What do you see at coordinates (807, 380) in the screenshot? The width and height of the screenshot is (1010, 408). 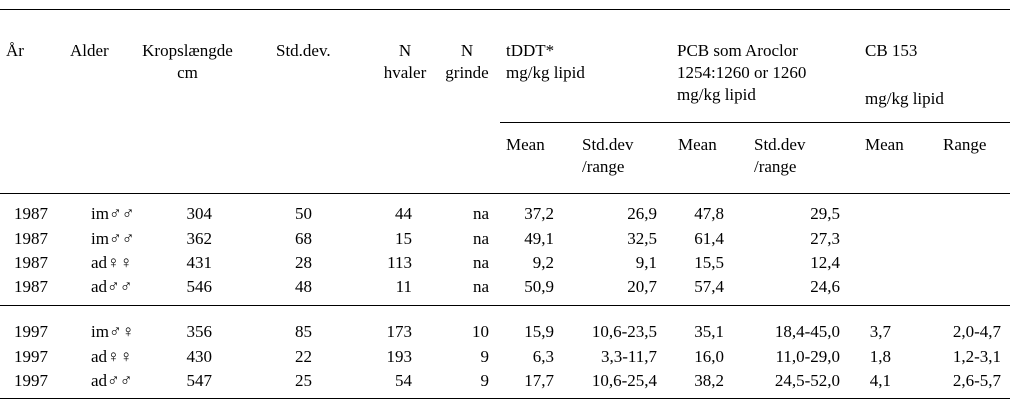 I see `cell-pcb-sd: 24,5-52,0` at bounding box center [807, 380].